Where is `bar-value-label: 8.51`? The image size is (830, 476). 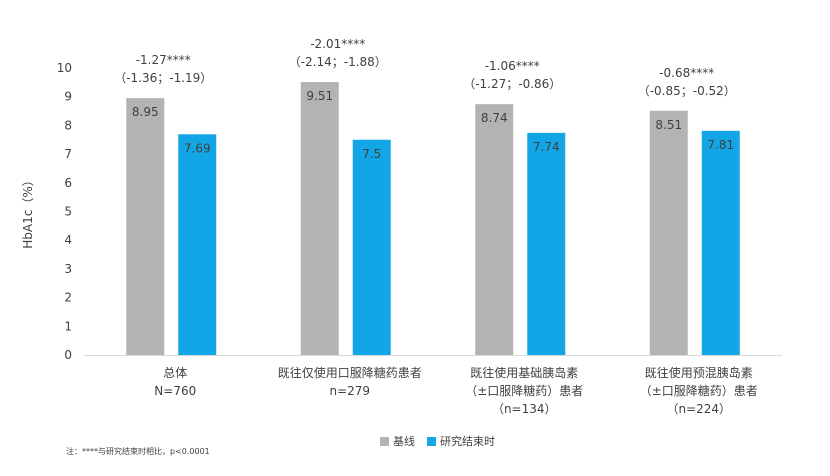 bar-value-label: 8.51 is located at coordinates (668, 125).